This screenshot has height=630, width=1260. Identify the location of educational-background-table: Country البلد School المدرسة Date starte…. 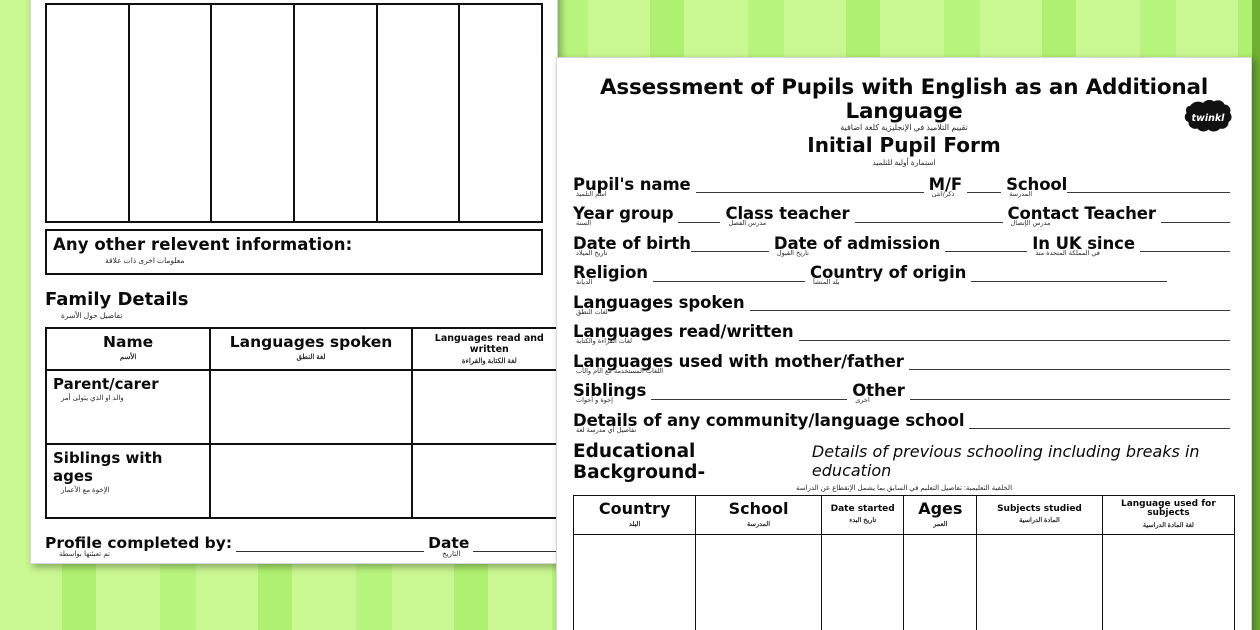
(904, 562).